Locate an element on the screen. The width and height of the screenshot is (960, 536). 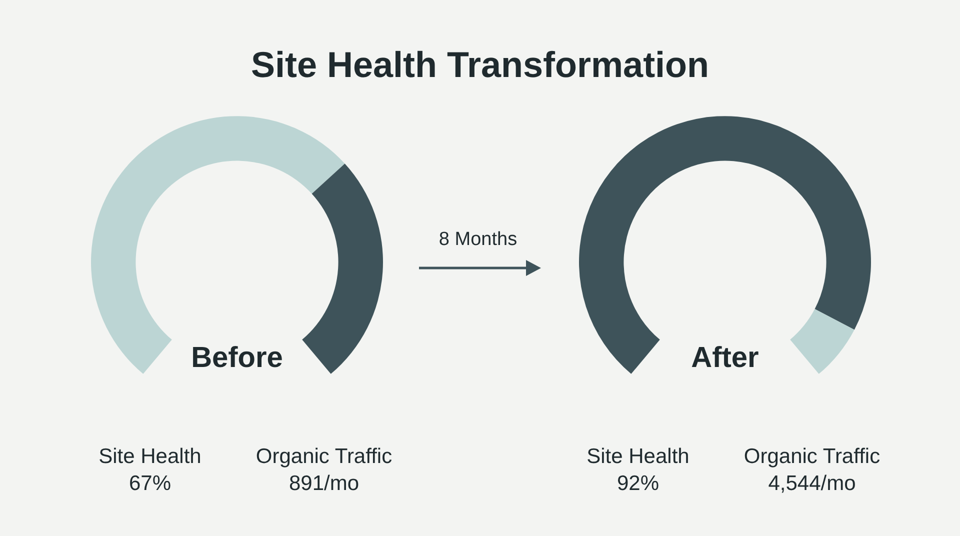
text: 891/mo is located at coordinates (324, 484).